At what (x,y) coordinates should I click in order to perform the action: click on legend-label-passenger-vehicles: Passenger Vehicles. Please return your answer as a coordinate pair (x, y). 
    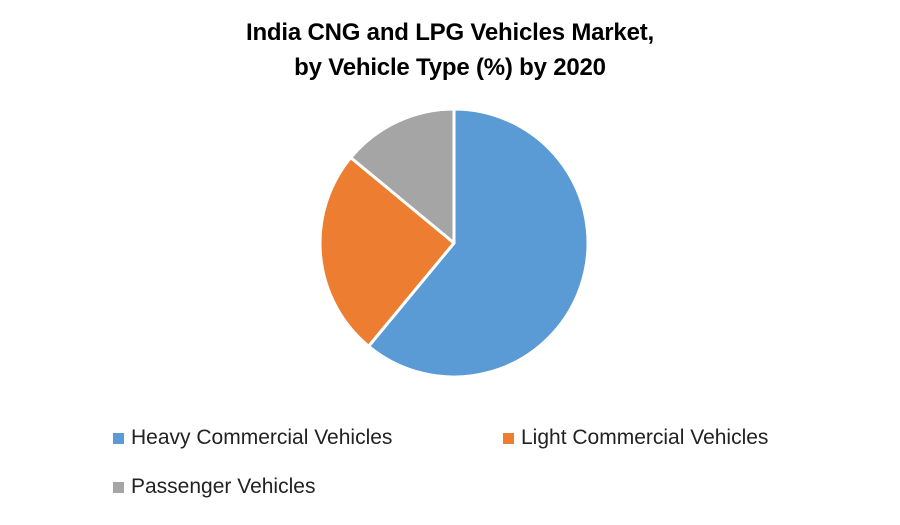
    Looking at the image, I should click on (223, 486).